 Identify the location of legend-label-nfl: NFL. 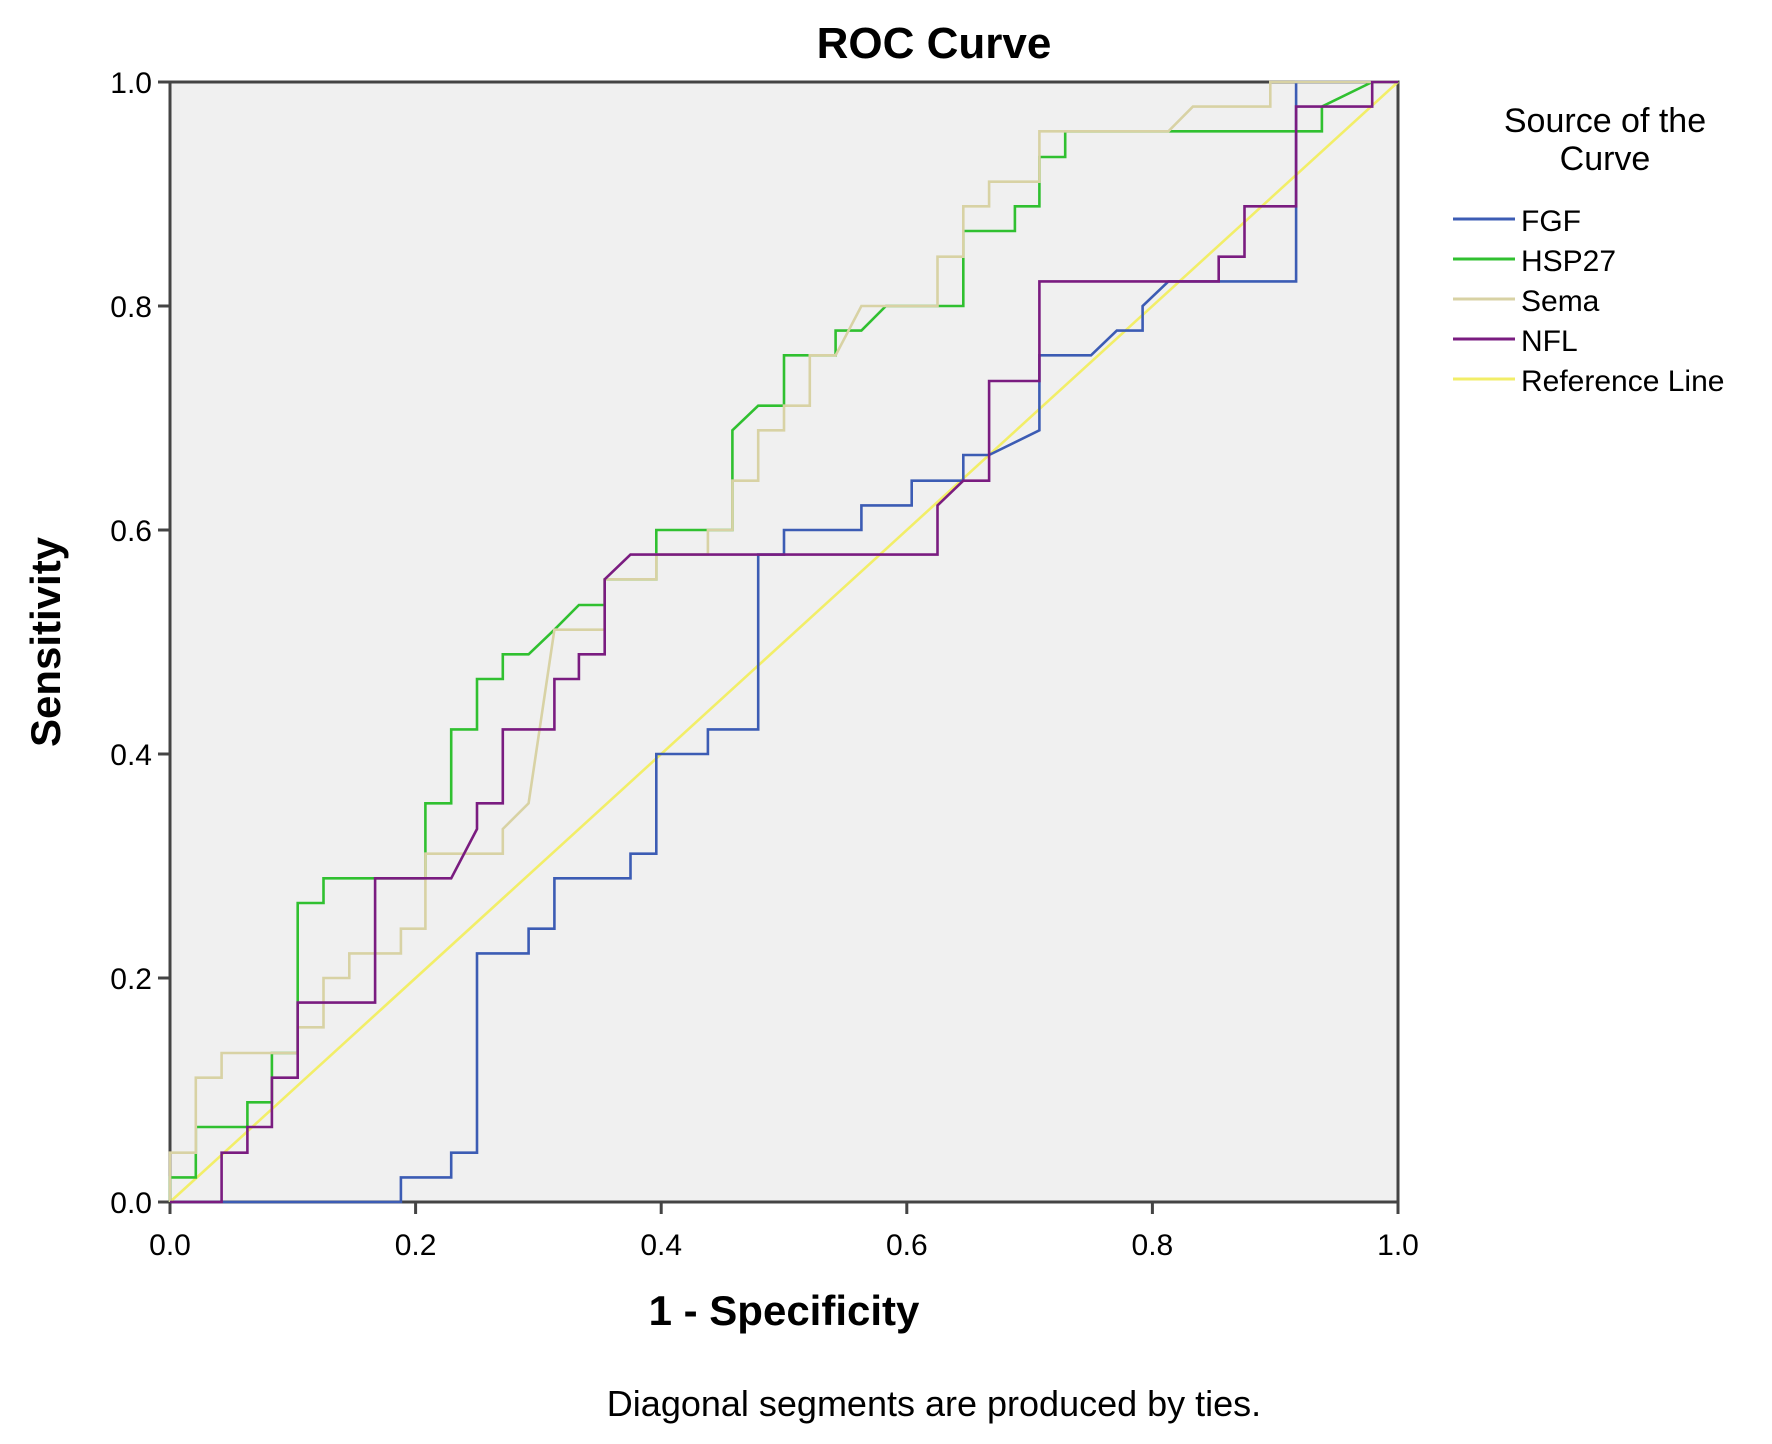
(1549, 341).